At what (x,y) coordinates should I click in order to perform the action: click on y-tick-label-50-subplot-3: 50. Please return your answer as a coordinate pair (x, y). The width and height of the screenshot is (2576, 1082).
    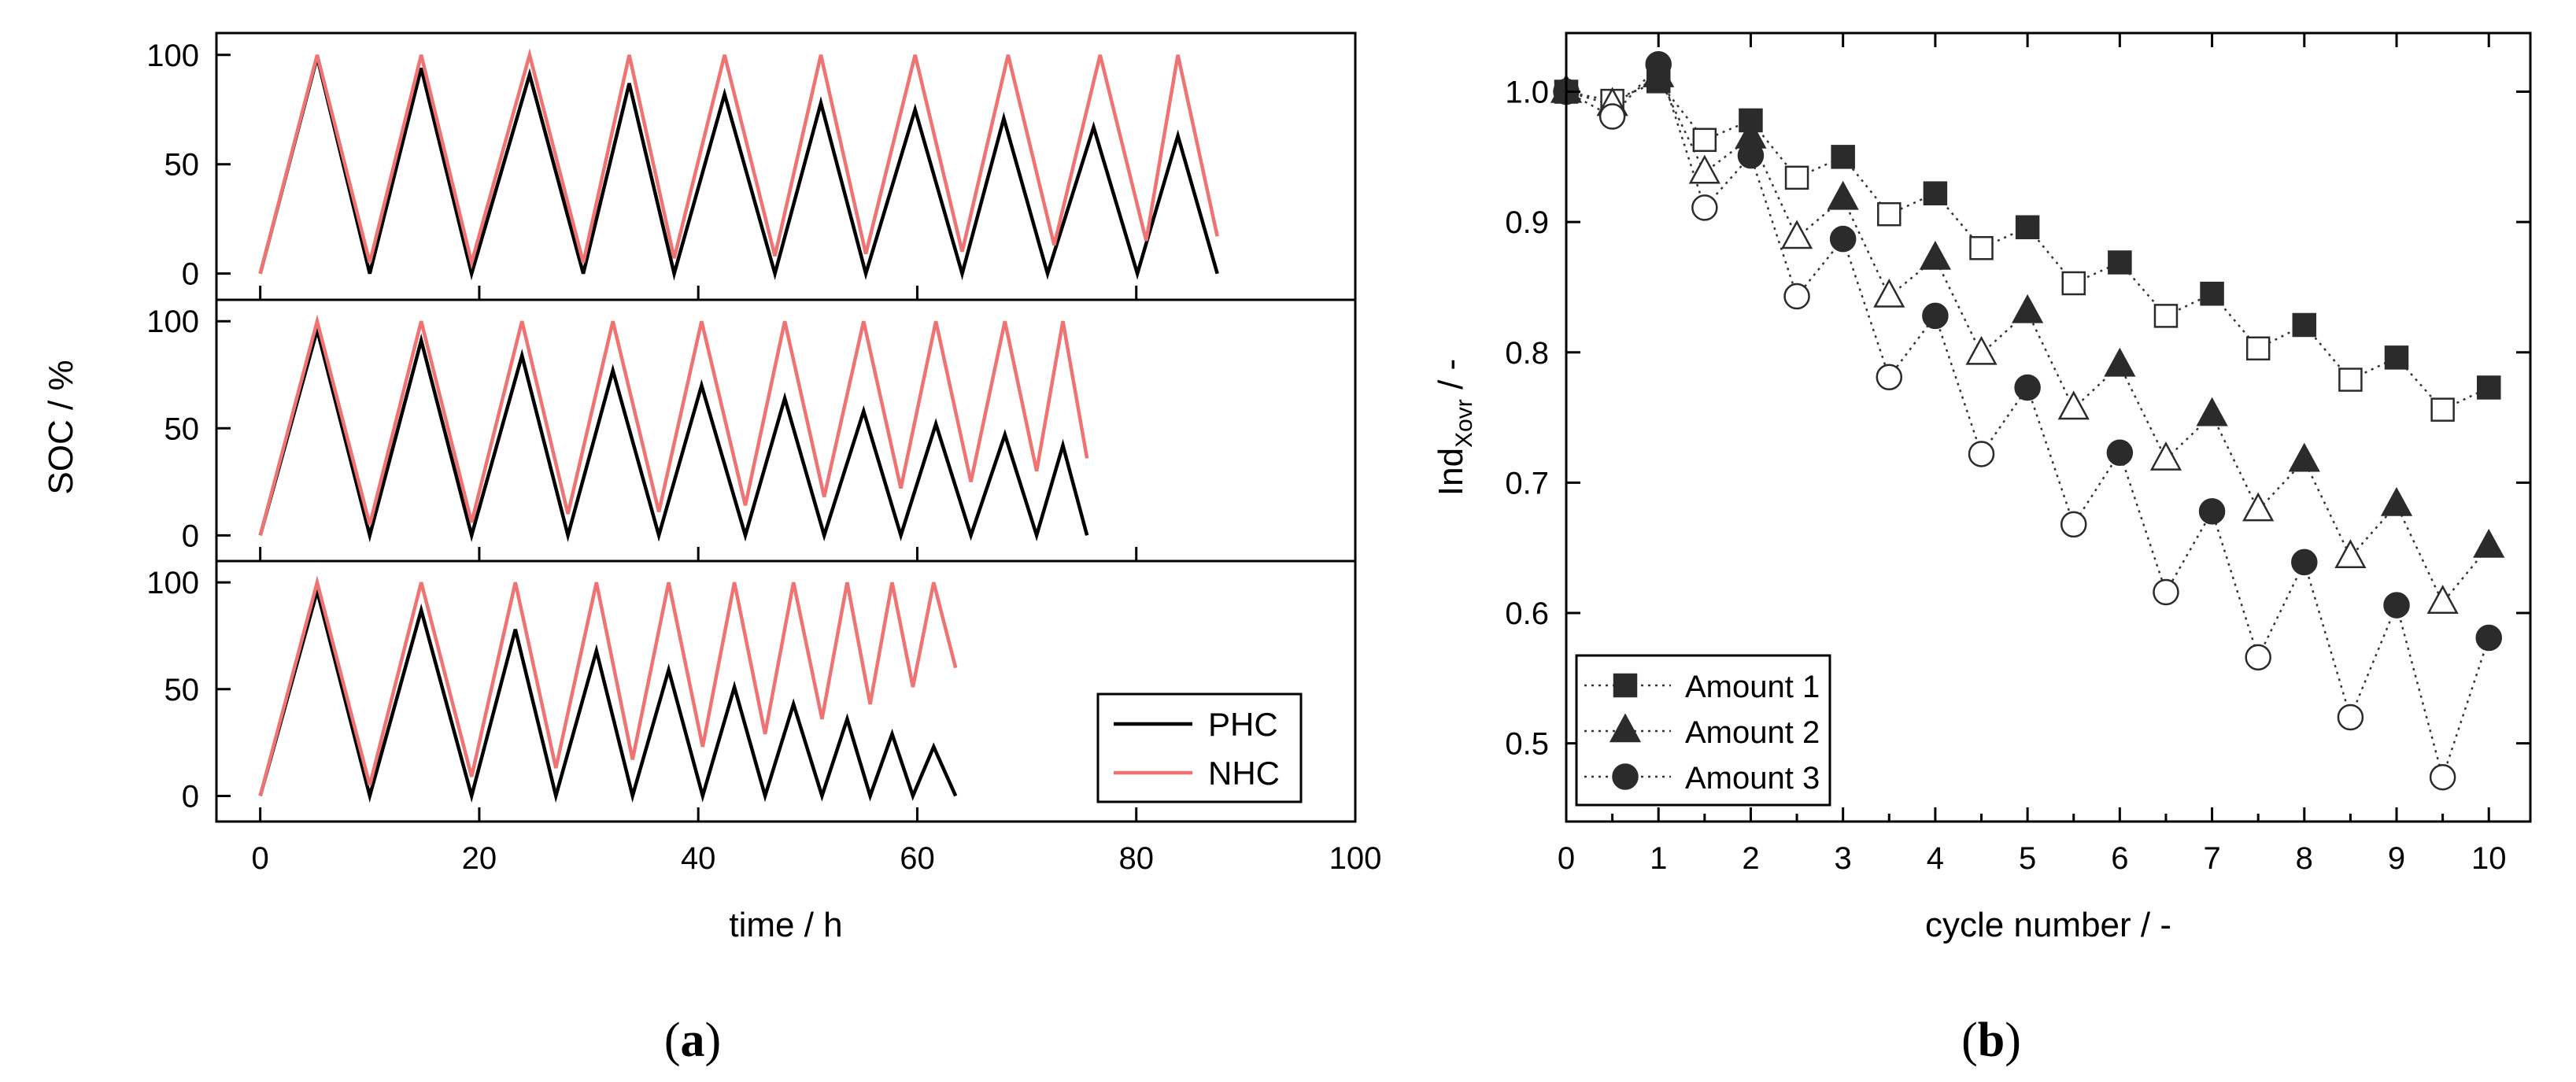
    Looking at the image, I should click on (182, 690).